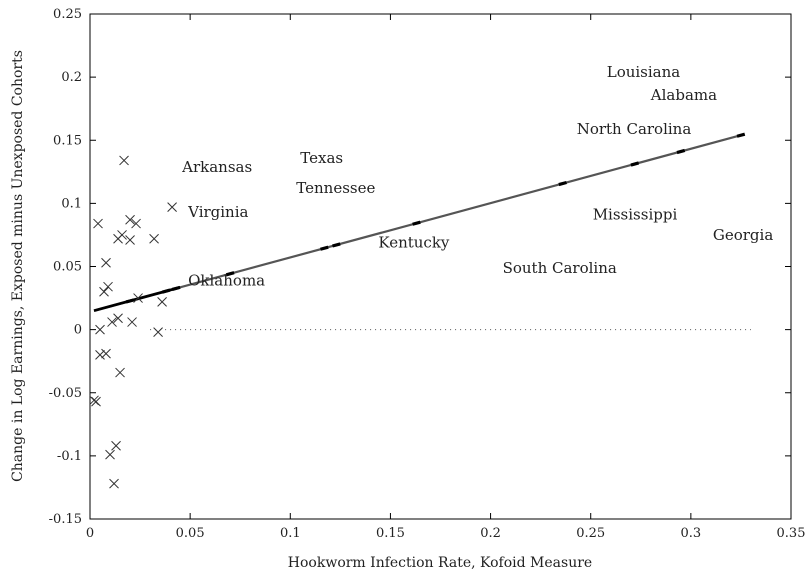  What do you see at coordinates (440, 562) in the screenshot?
I see `x-axis-title: Hookworm Infection Rate, Kofoid Measure` at bounding box center [440, 562].